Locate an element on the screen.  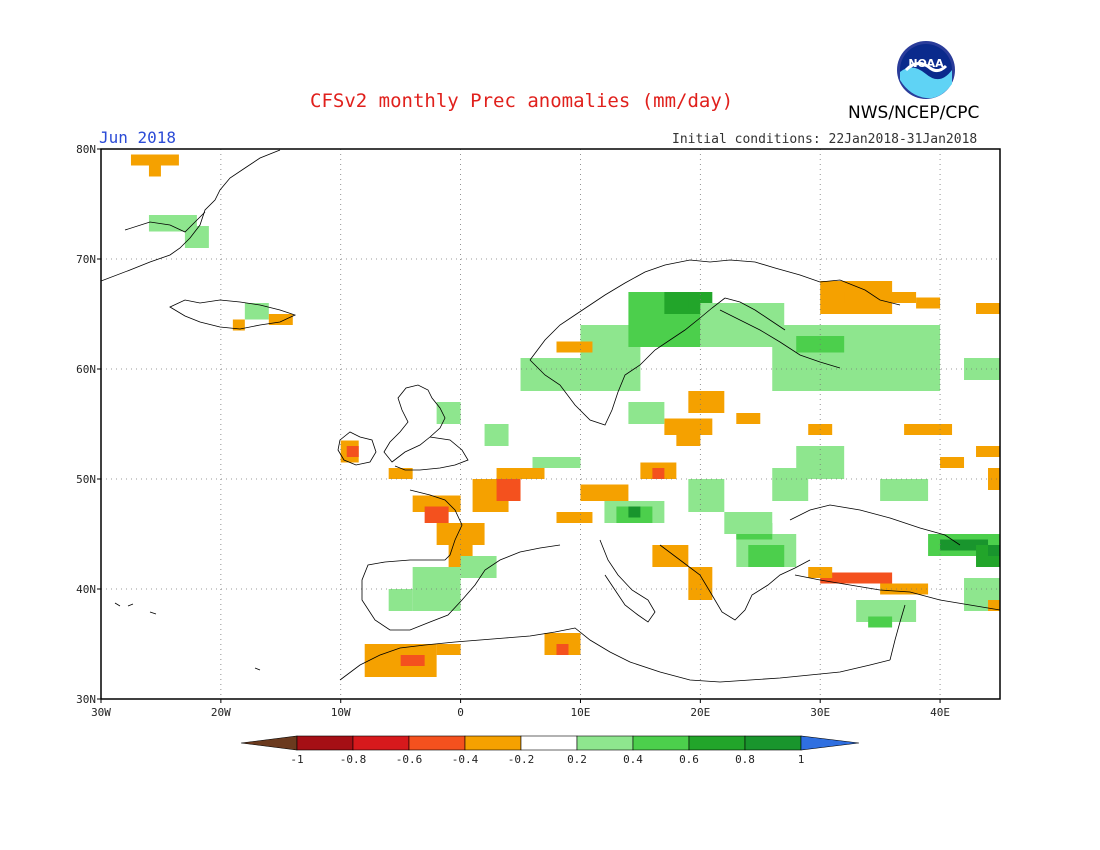
lon-label: 10E is located at coordinates (581, 712).